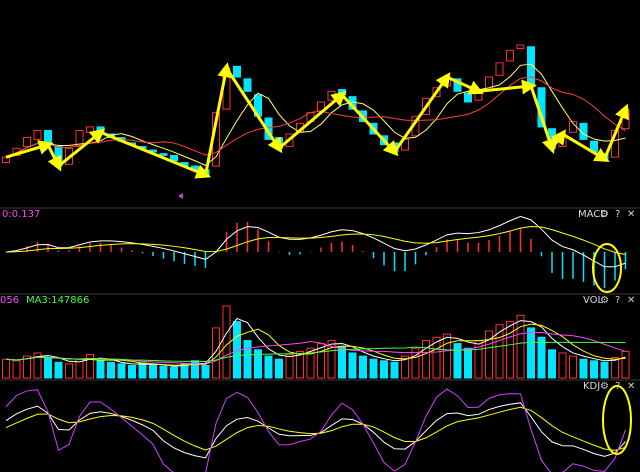 The image size is (640, 472). Describe the element at coordinates (593, 300) in the screenshot. I see `vol-label: VOL` at that location.